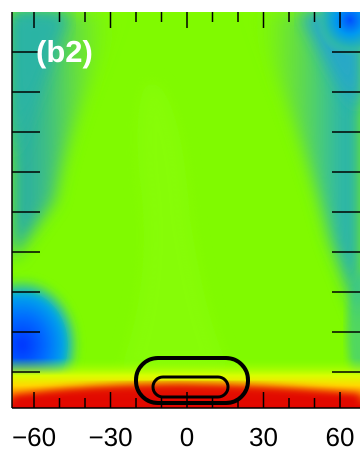 This screenshot has width=360, height=450. What do you see at coordinates (263, 436) in the screenshot?
I see `x-tick-label: 30` at bounding box center [263, 436].